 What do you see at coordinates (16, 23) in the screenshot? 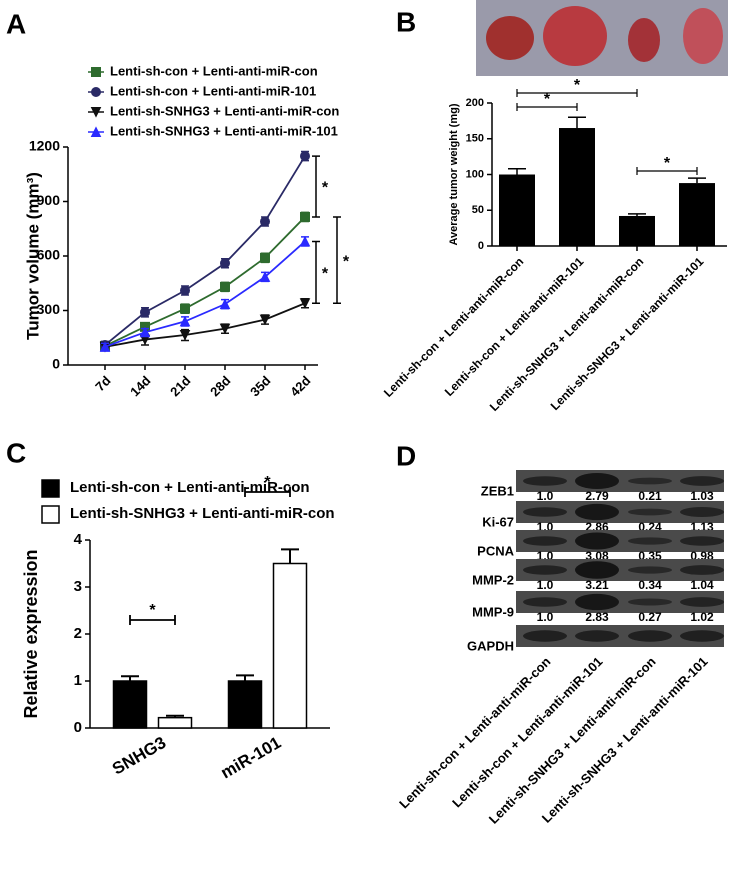
I see `panel-label: A` at bounding box center [16, 23].